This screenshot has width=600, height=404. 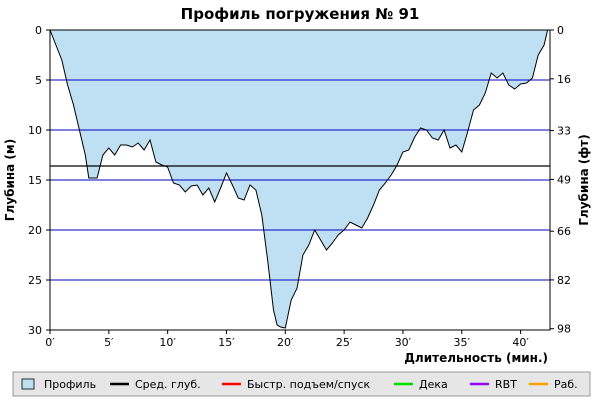 What do you see at coordinates (564, 179) in the screenshot?
I see `y-tick-label-right: 49` at bounding box center [564, 179].